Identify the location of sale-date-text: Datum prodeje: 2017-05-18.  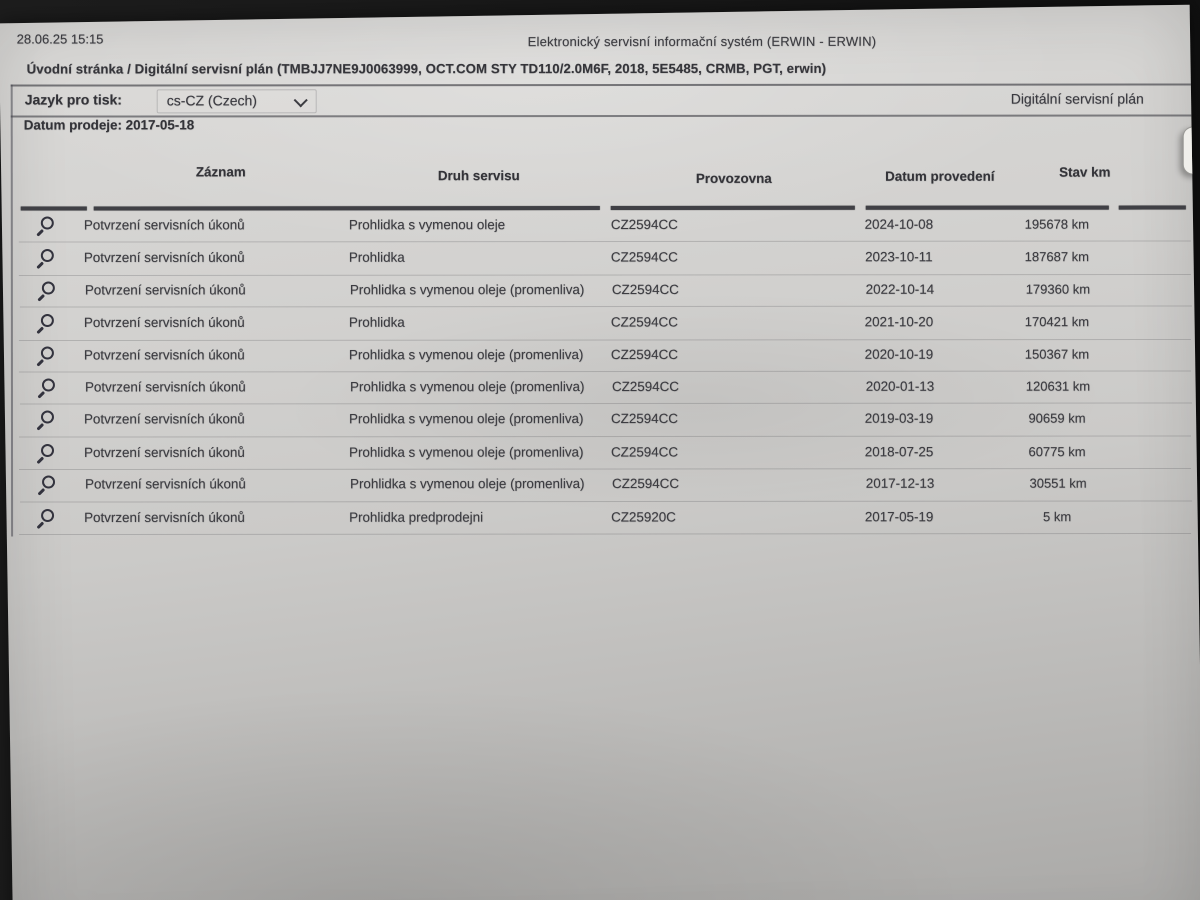
(109, 125).